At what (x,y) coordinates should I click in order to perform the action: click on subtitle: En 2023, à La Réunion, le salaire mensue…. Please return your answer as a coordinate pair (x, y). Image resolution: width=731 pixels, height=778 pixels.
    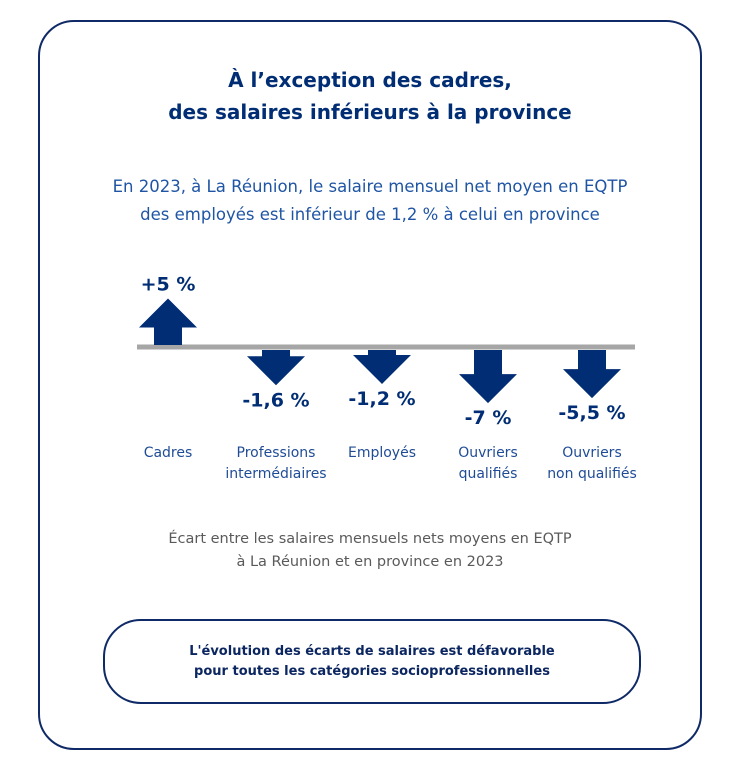
    Looking at the image, I should click on (370, 201).